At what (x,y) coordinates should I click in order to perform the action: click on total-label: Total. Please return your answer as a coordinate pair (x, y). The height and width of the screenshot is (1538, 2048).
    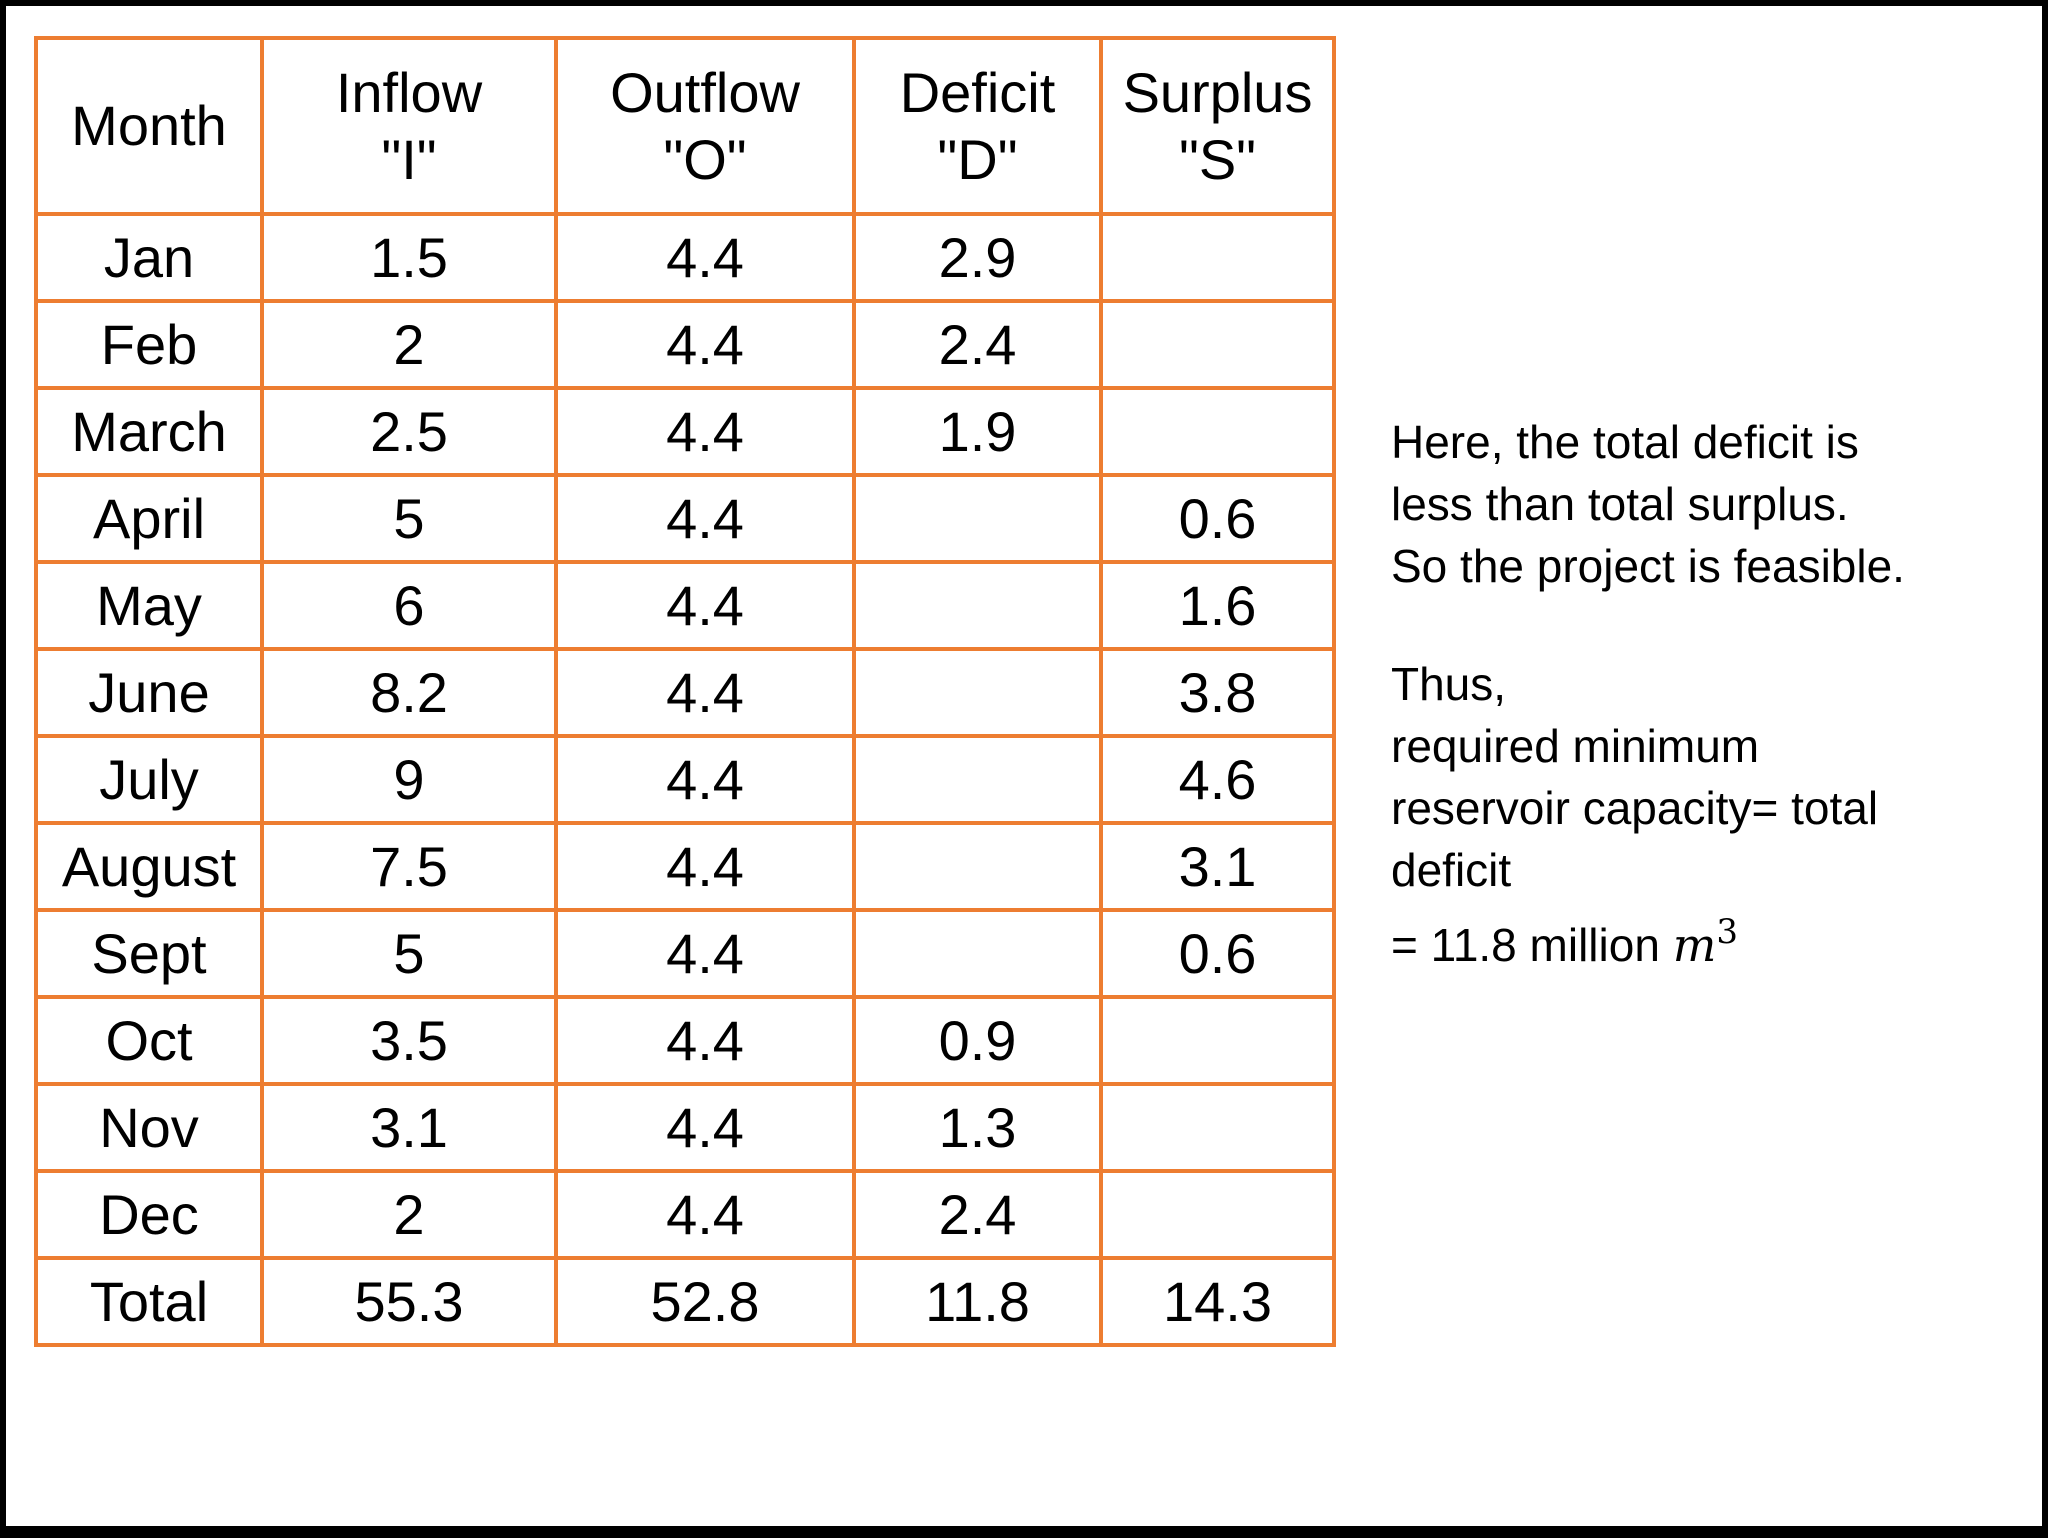
    Looking at the image, I should click on (149, 1301).